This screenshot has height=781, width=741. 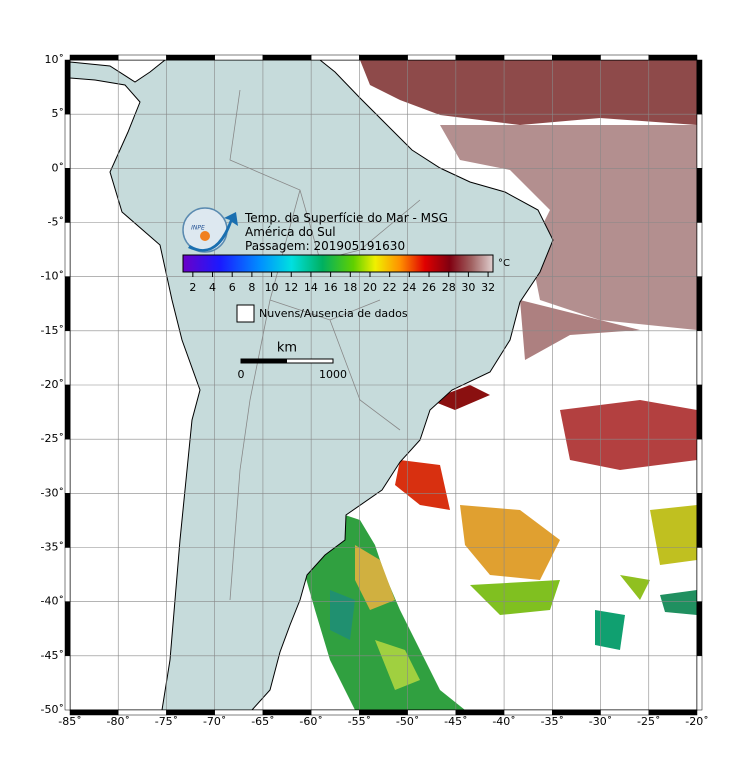 I want to click on colorbar-tick-label: 2, so click(x=192, y=287).